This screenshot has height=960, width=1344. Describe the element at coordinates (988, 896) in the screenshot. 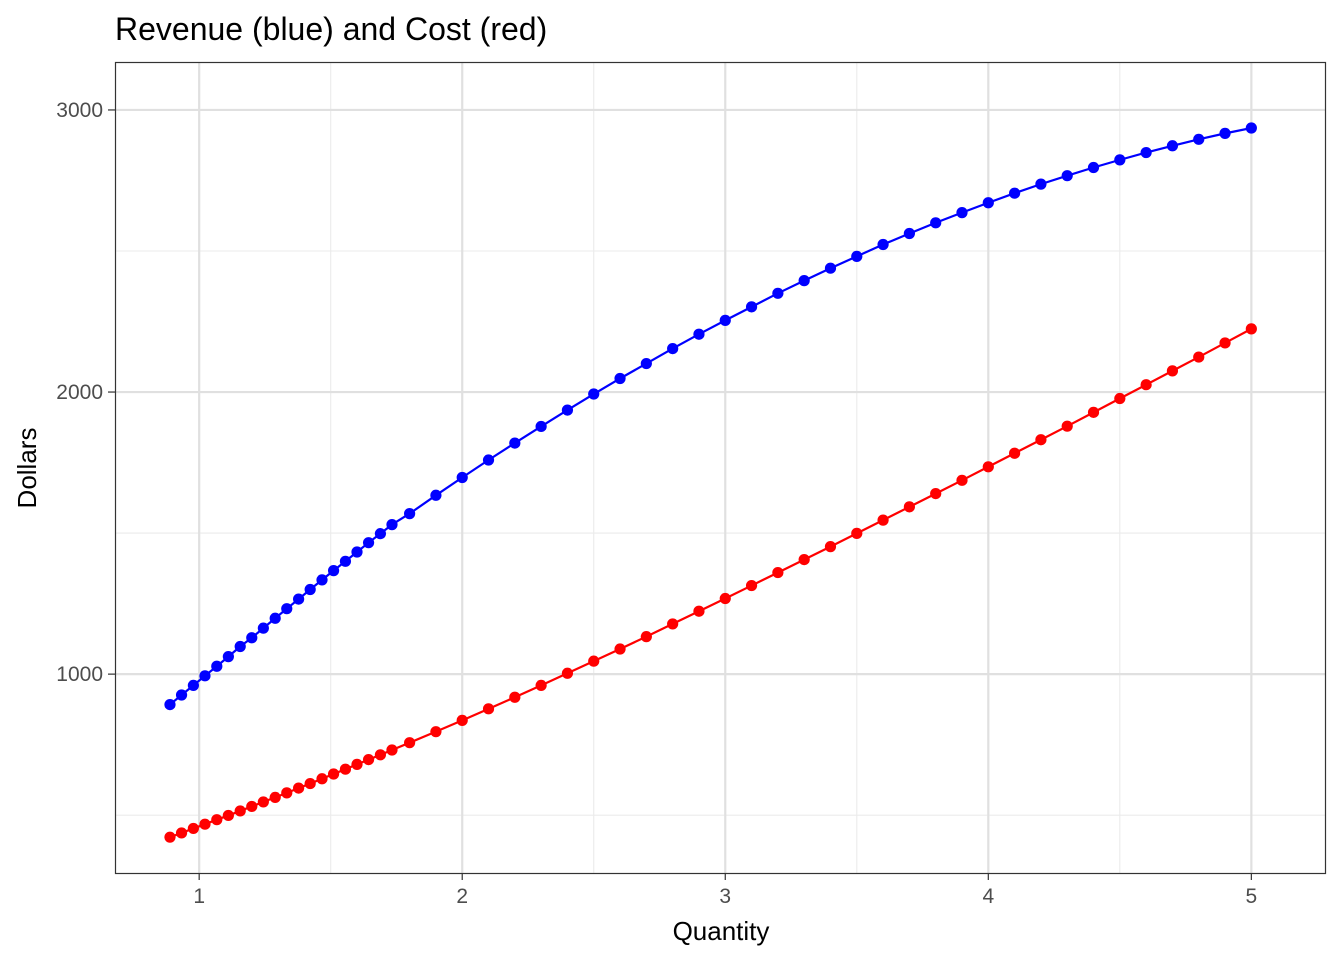

I see `x-tick-label: 4` at that location.